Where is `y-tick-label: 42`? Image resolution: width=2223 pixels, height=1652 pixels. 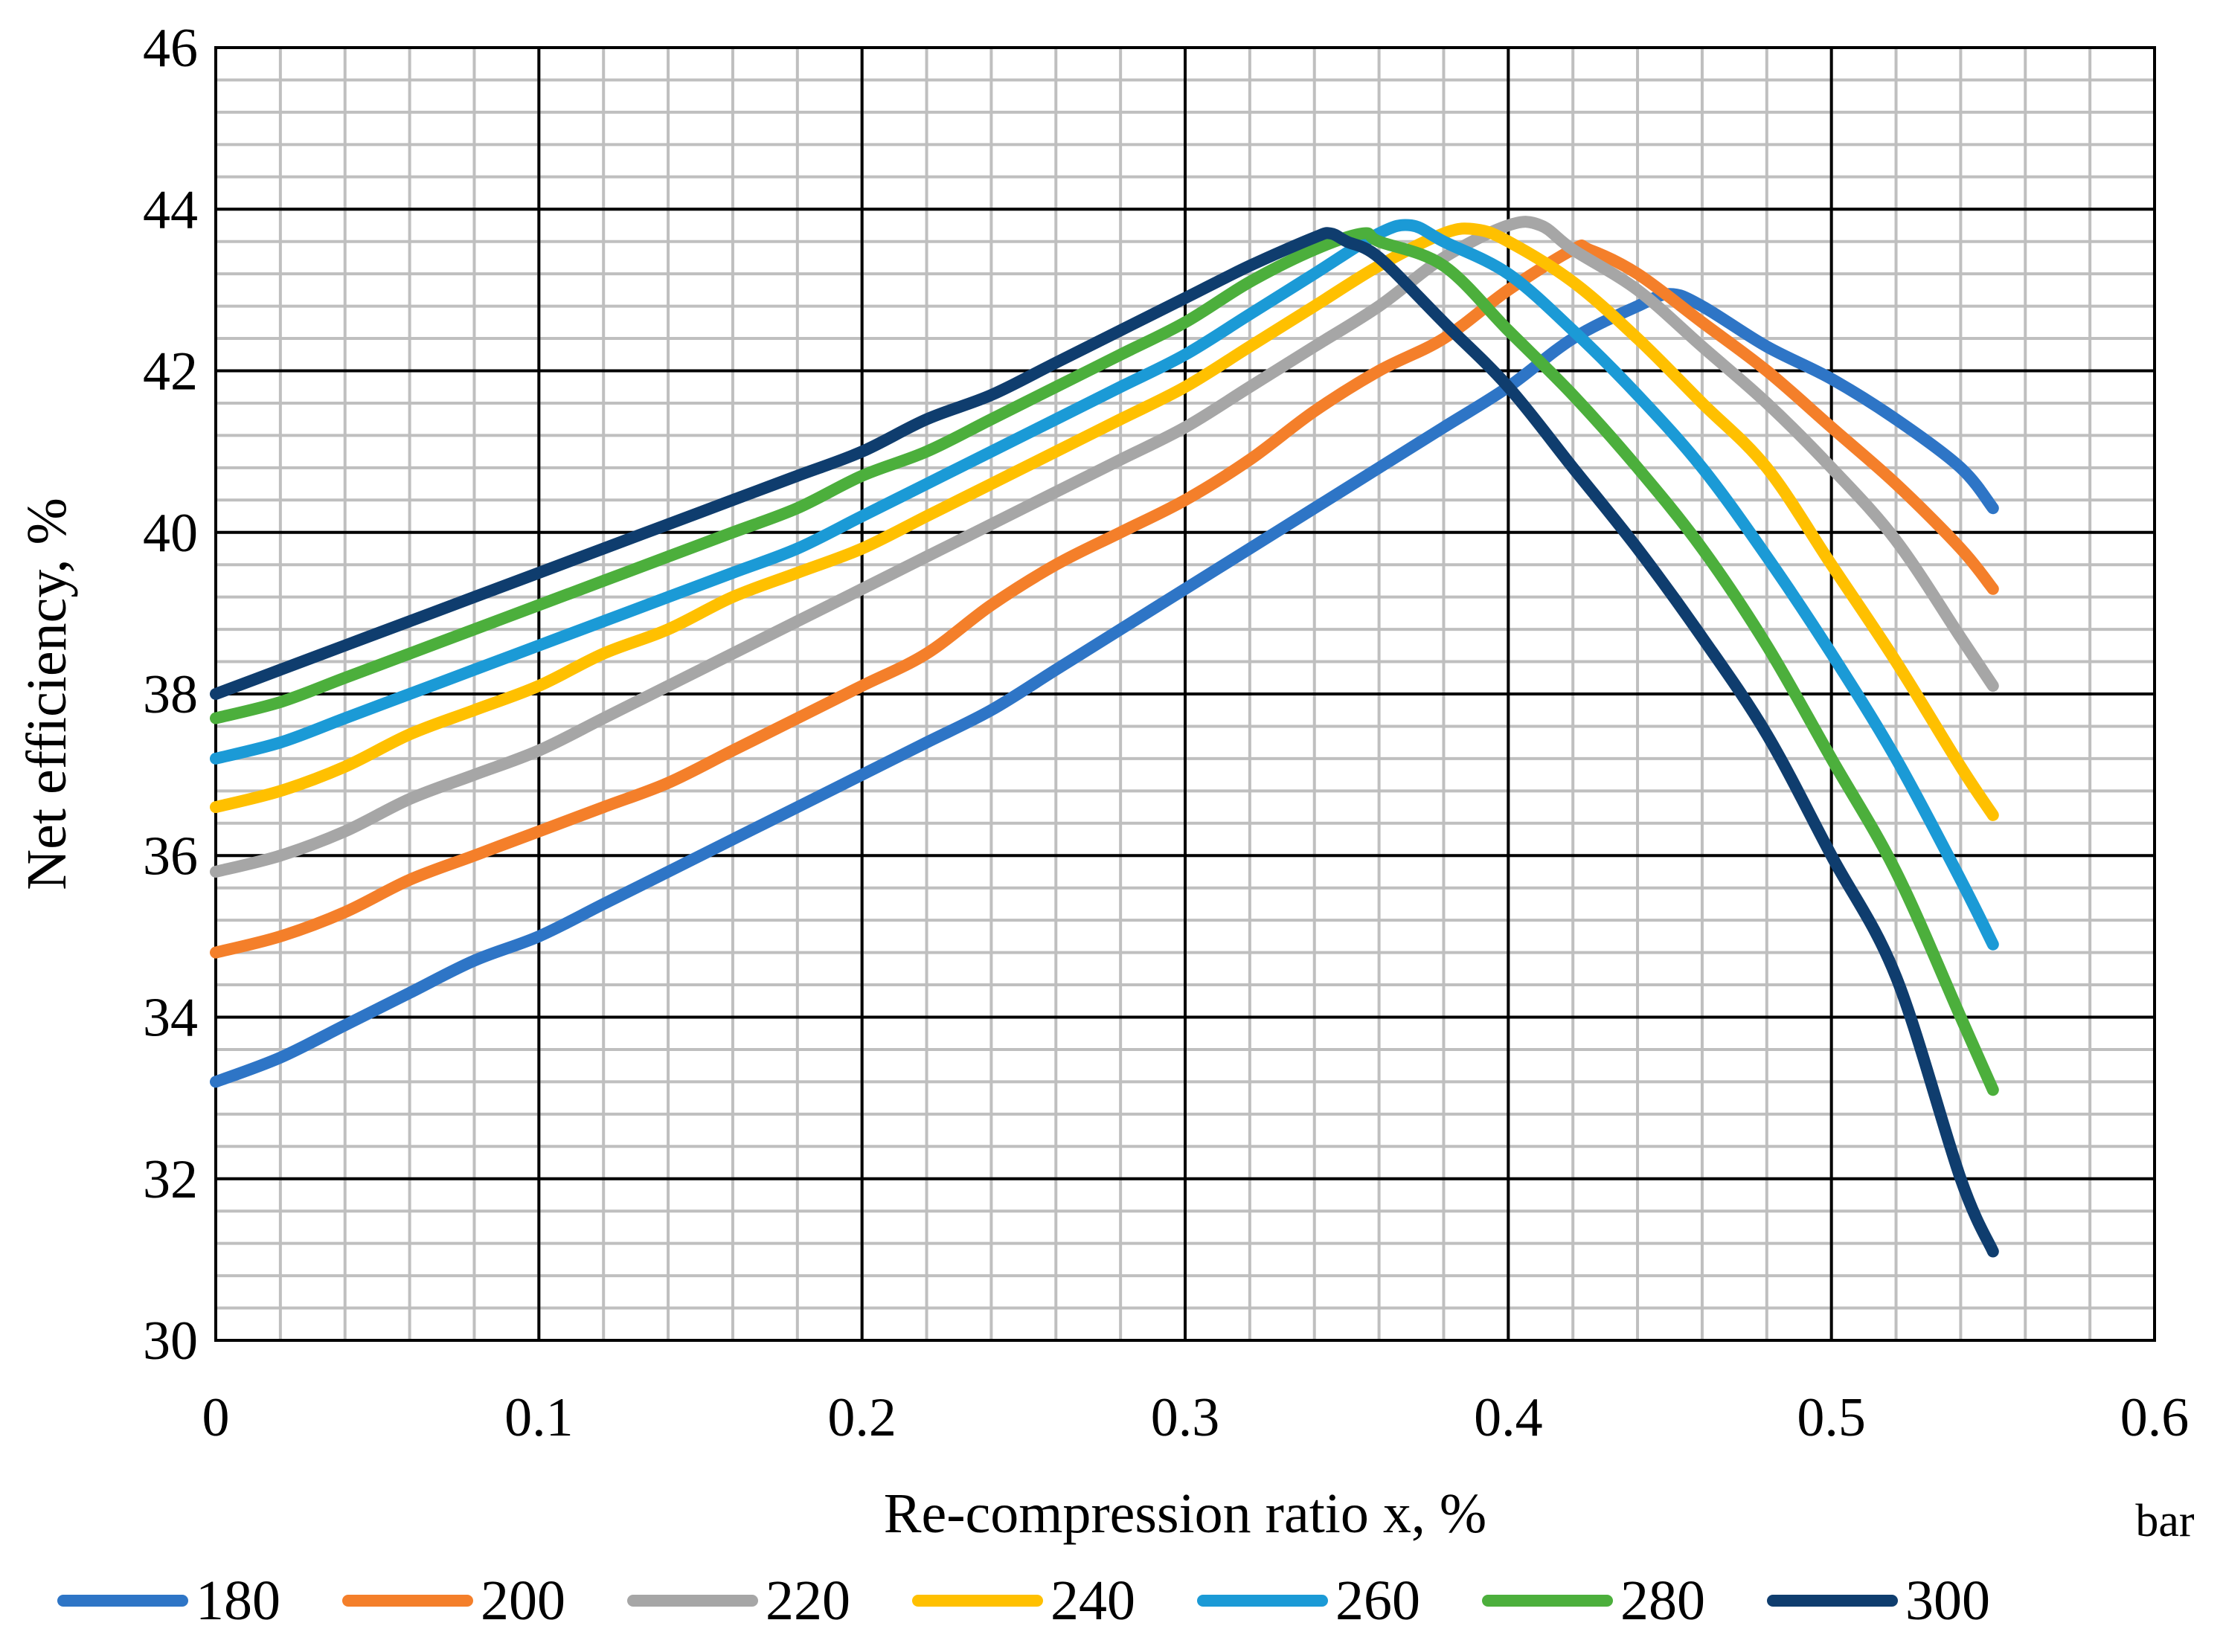
y-tick-label: 42 is located at coordinates (170, 372).